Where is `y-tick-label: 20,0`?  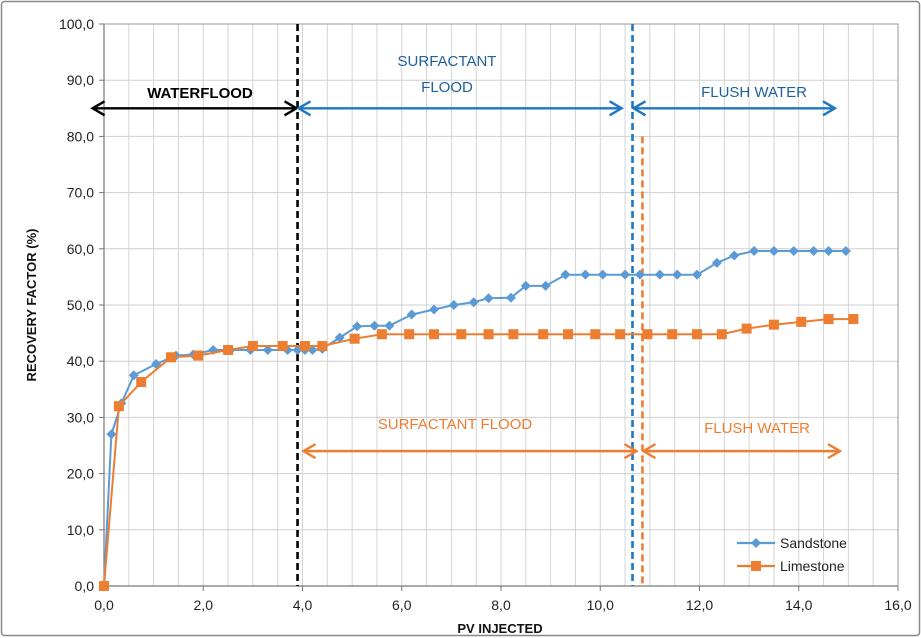 y-tick-label: 20,0 is located at coordinates (80, 474).